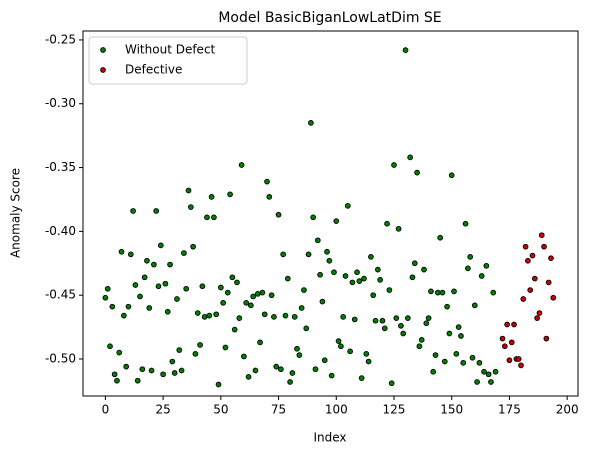  Describe the element at coordinates (103, 70) in the screenshot. I see `legend-marker` at that location.